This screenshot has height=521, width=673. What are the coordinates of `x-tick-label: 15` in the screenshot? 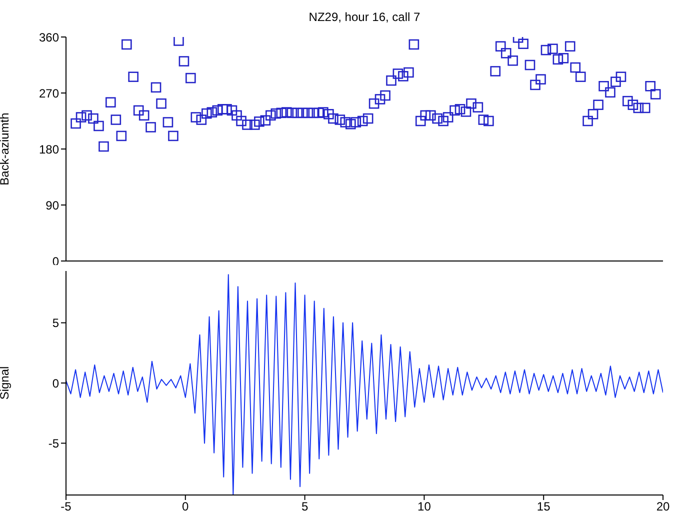 It's located at (543, 507).